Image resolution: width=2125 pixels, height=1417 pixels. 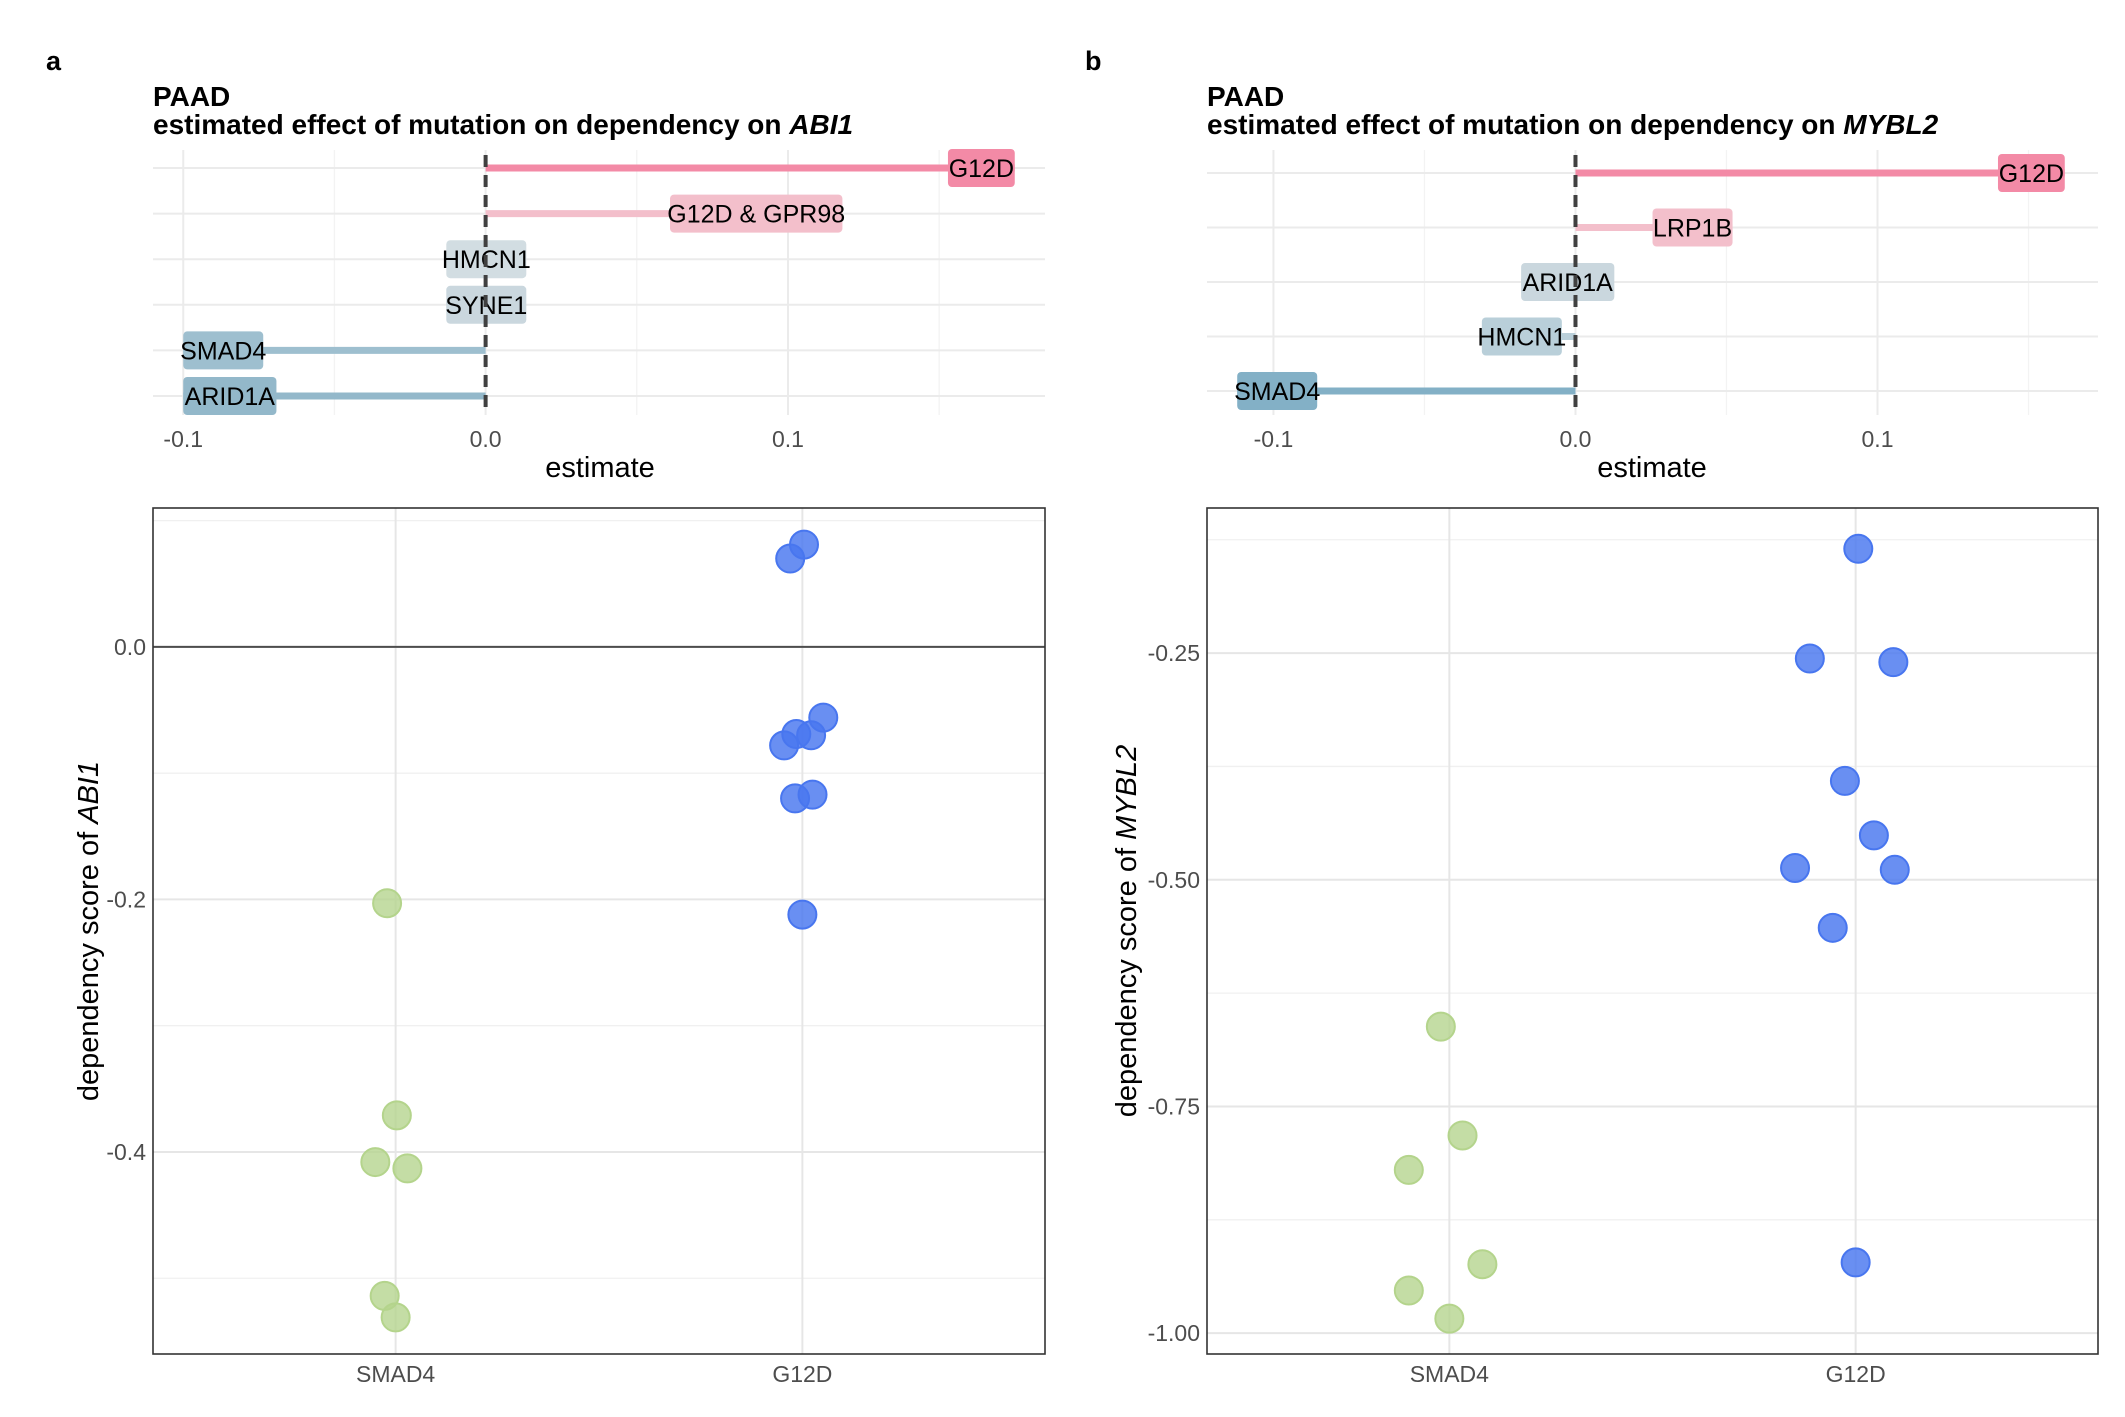 I want to click on bar-label-g12d-gpr98: G12D & GPR98, so click(x=756, y=213).